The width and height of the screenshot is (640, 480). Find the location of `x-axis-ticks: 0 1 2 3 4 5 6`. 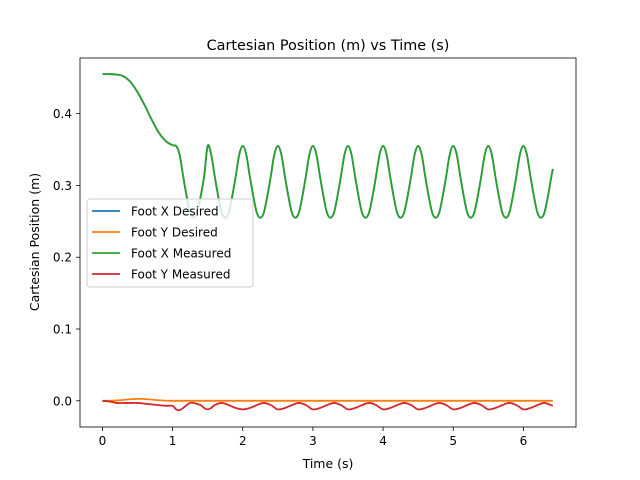

x-axis-ticks: 0 1 2 3 4 5 6 is located at coordinates (313, 437).